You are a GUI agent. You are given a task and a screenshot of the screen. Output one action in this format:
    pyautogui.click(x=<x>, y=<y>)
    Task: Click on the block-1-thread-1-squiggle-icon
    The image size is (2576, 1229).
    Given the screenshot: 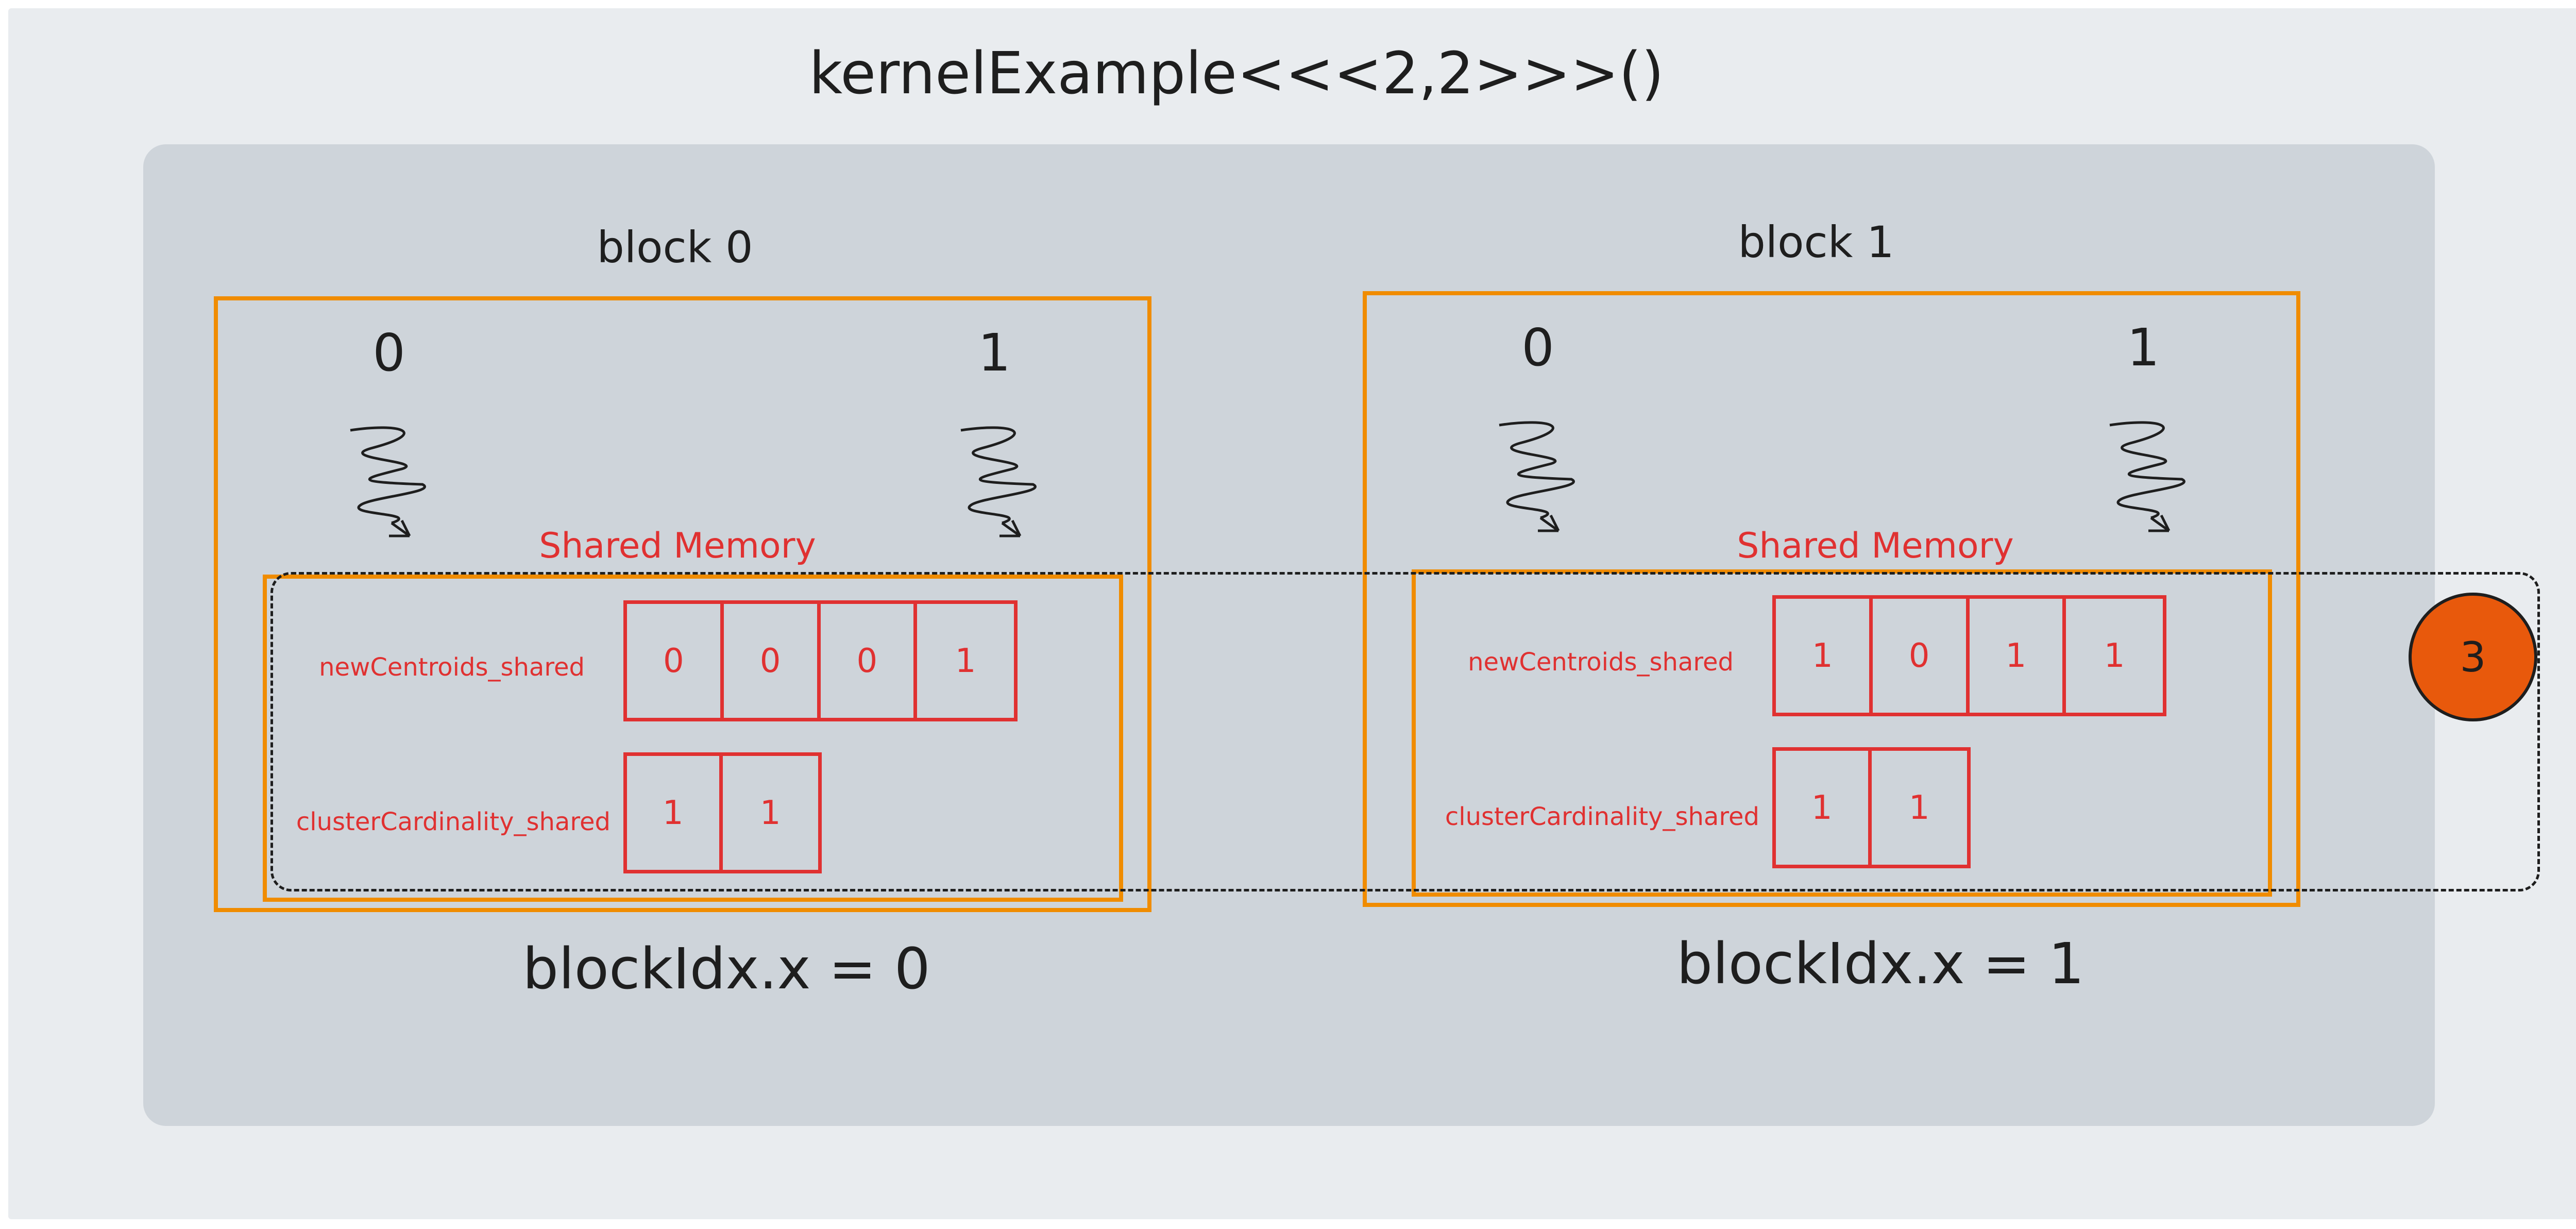 What is the action you would take?
    pyautogui.click(x=2147, y=477)
    